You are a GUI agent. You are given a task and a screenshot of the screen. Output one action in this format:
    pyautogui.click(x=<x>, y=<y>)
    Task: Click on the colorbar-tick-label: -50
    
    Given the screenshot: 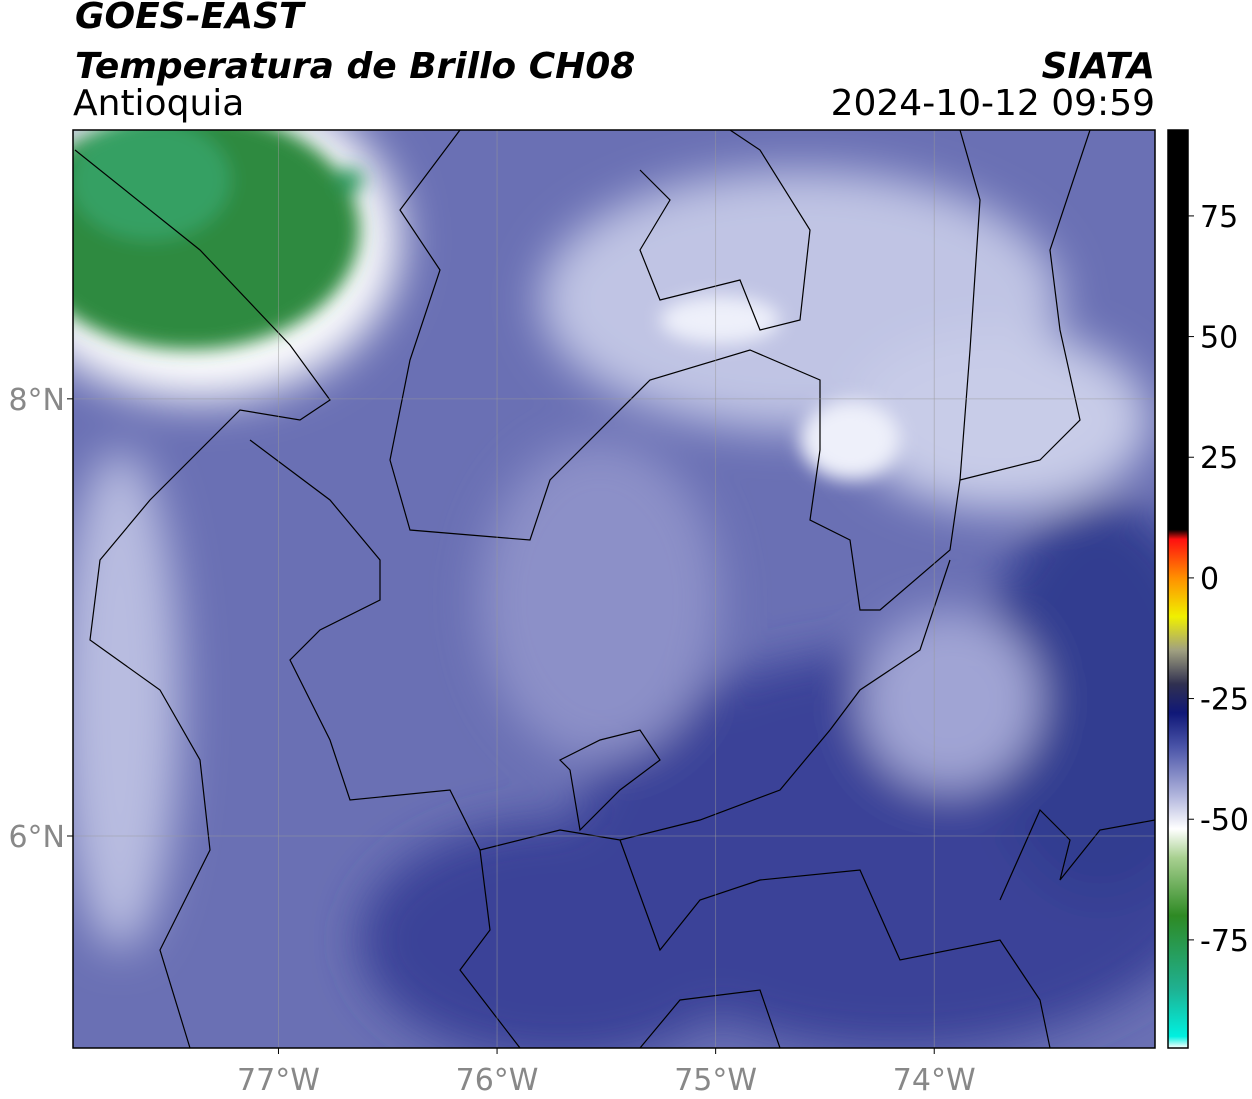 What is the action you would take?
    pyautogui.click(x=1224, y=820)
    